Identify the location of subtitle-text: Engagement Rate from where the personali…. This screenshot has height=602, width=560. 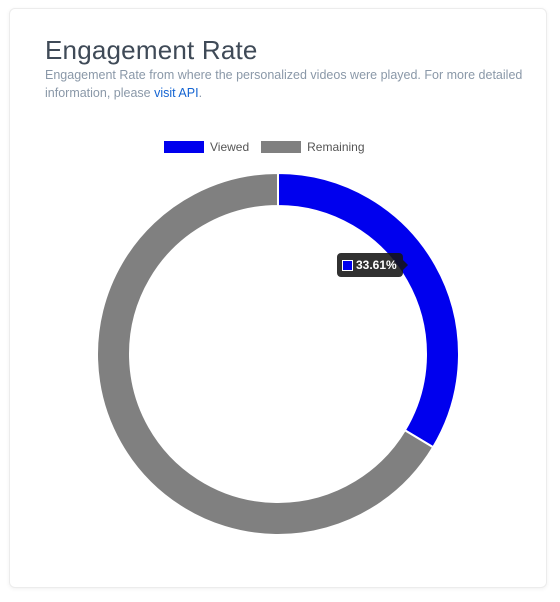
(284, 84).